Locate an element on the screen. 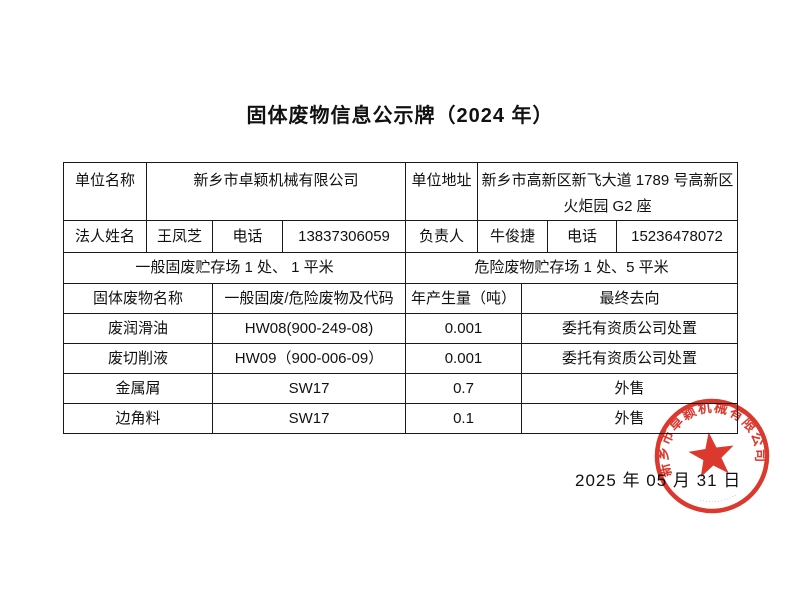  waste-row: 边角料 SW17 0.1 外售 is located at coordinates (400, 418).